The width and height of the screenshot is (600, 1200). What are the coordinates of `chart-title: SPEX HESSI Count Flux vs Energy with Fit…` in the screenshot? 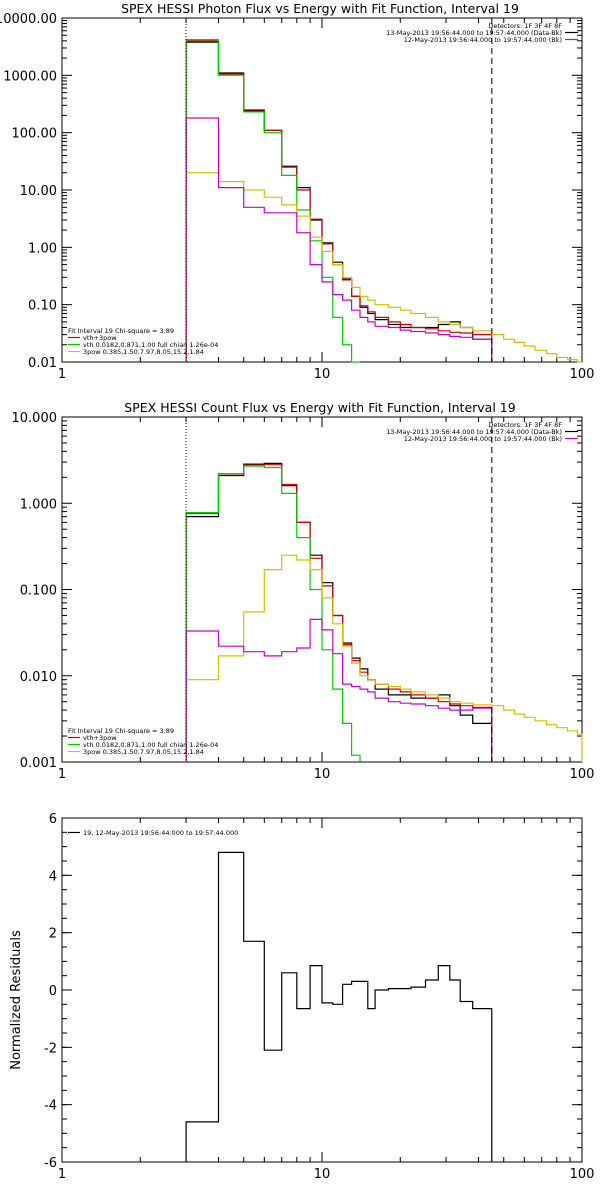 It's located at (319, 407).